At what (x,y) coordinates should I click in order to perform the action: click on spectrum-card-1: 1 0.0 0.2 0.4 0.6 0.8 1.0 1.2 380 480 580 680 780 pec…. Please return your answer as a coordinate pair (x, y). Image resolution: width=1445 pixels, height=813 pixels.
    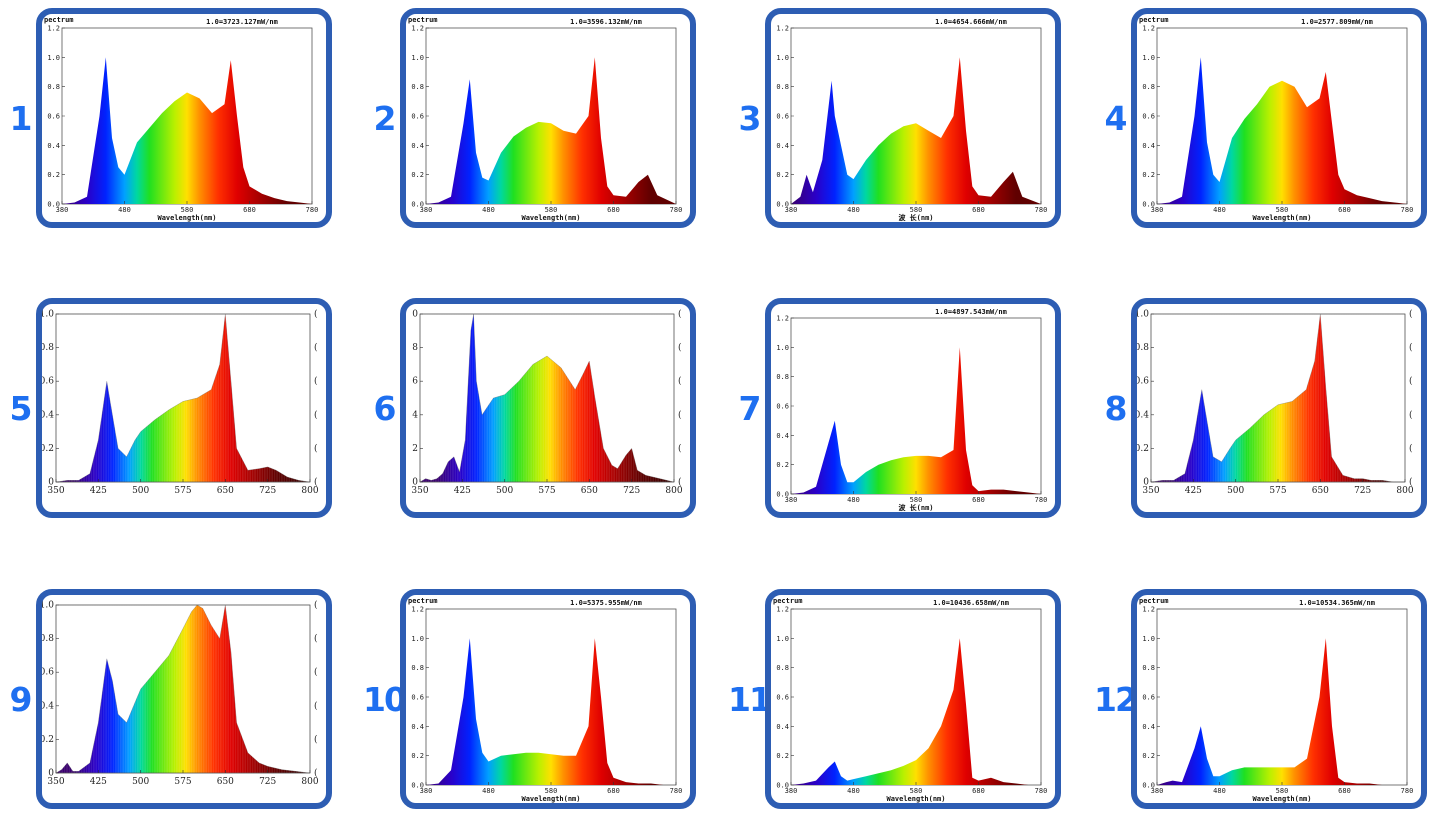
    Looking at the image, I should click on (170, 118).